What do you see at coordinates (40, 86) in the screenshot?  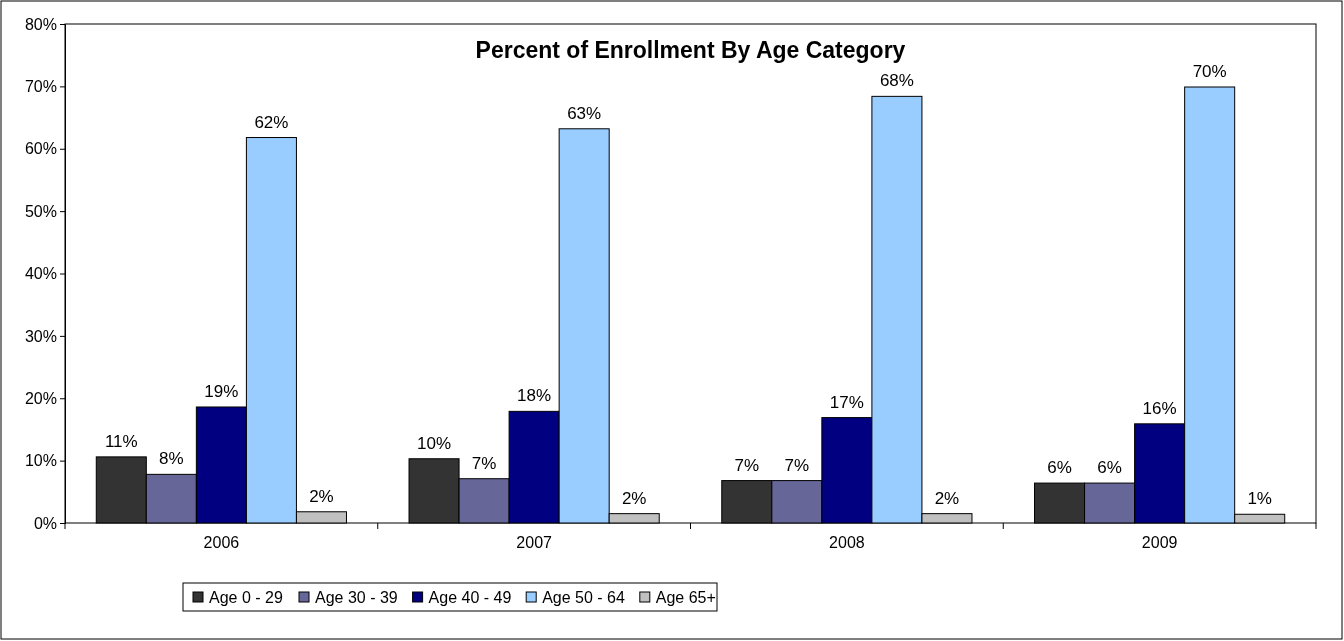 I see `y-tick-label: 70%` at bounding box center [40, 86].